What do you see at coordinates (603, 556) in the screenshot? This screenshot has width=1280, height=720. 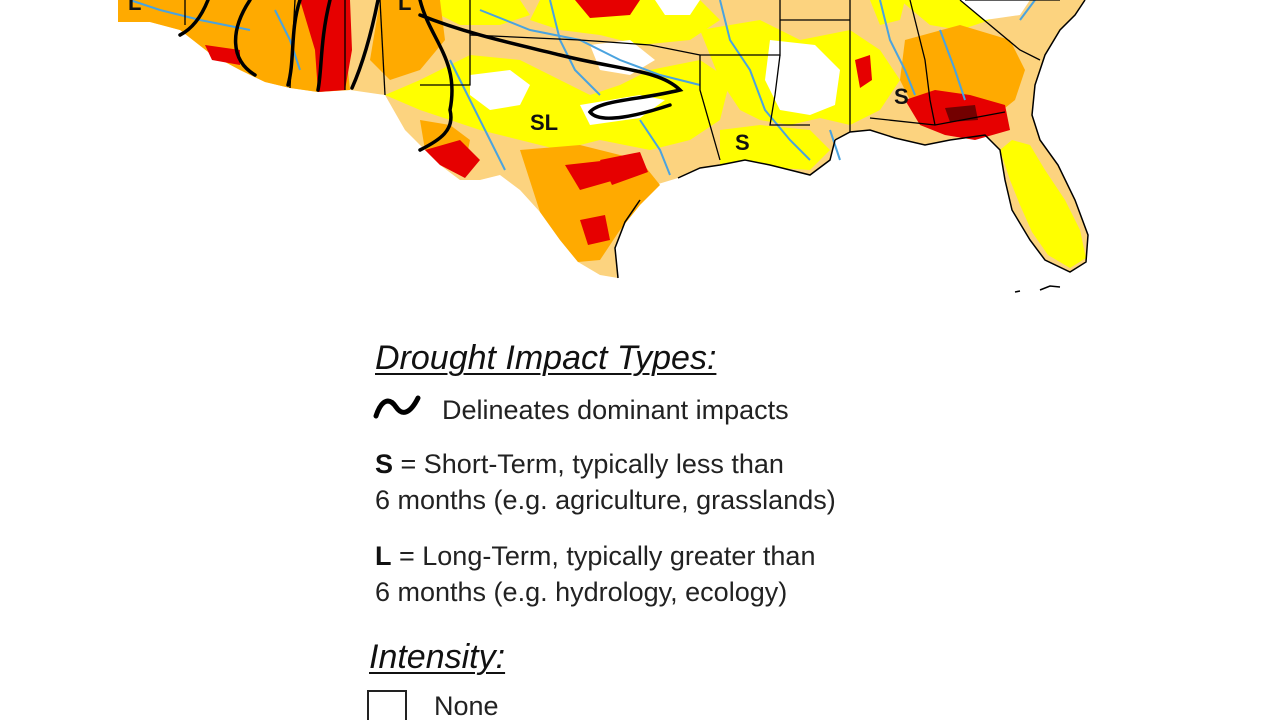 I see `long-term-desc: = Long-Term, typically greater than` at bounding box center [603, 556].